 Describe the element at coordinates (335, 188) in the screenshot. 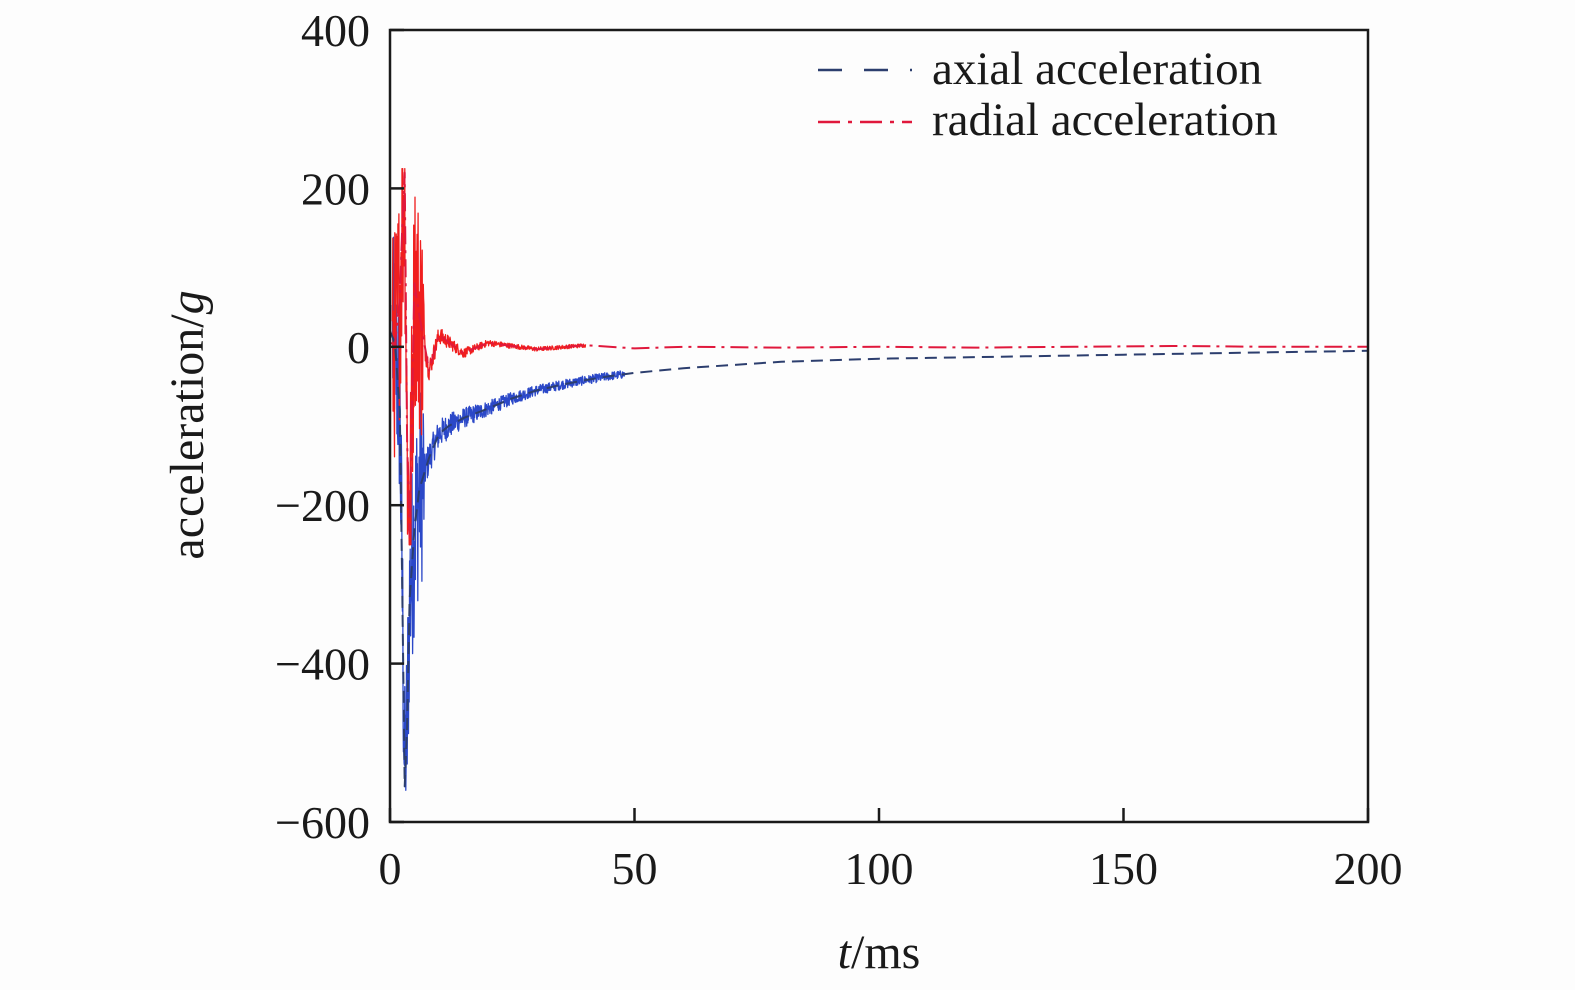

I see `y-tick-label: 200` at that location.